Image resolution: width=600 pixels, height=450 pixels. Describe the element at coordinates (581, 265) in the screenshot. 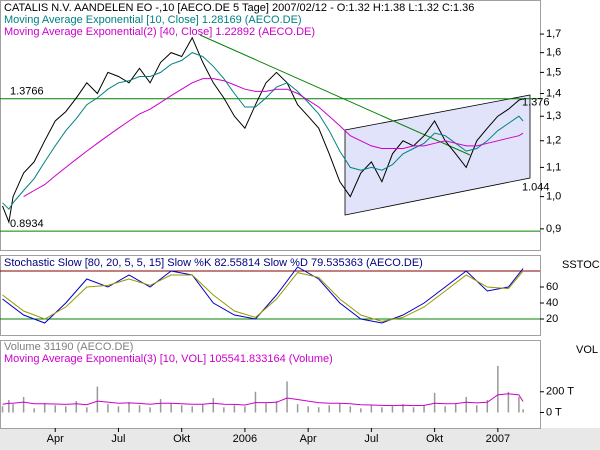

I see `panel-label: SSTOC` at that location.